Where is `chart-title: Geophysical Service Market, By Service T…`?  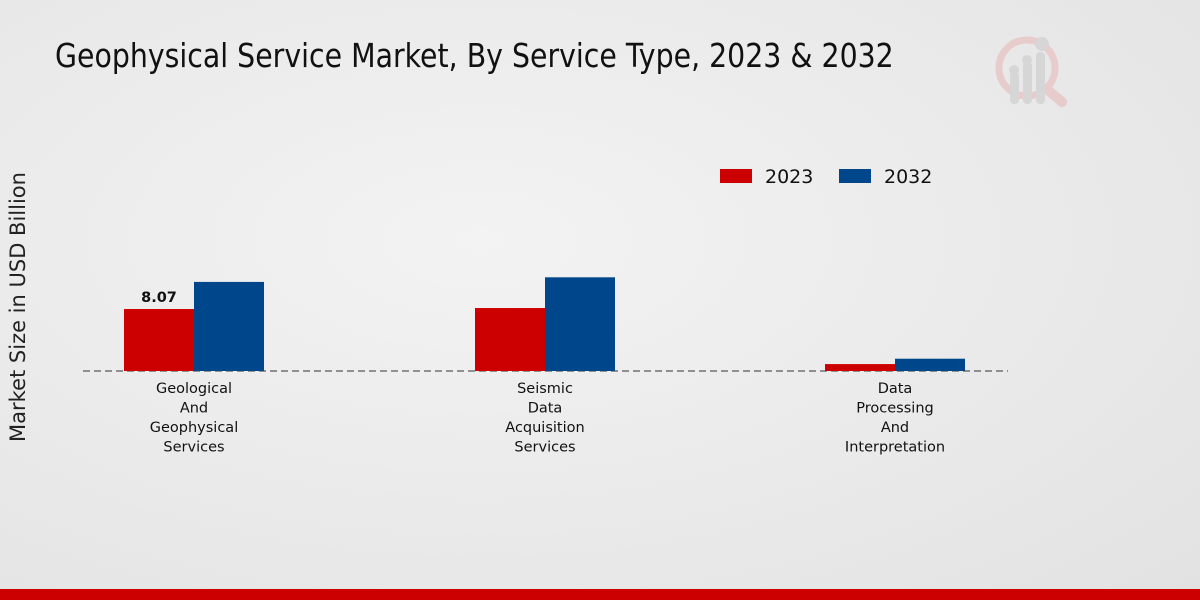 chart-title: Geophysical Service Market, By Service T… is located at coordinates (474, 55).